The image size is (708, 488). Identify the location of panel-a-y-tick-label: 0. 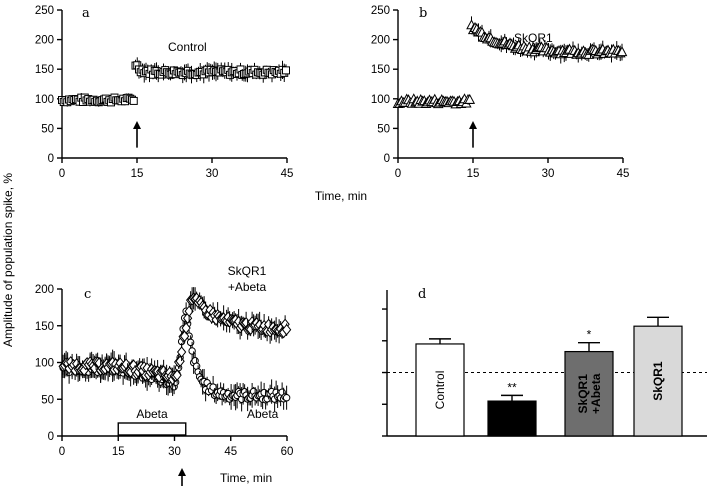
(51, 159).